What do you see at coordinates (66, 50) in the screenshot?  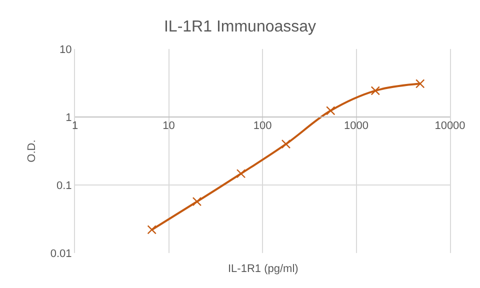 I see `y-tick-label: 10` at bounding box center [66, 50].